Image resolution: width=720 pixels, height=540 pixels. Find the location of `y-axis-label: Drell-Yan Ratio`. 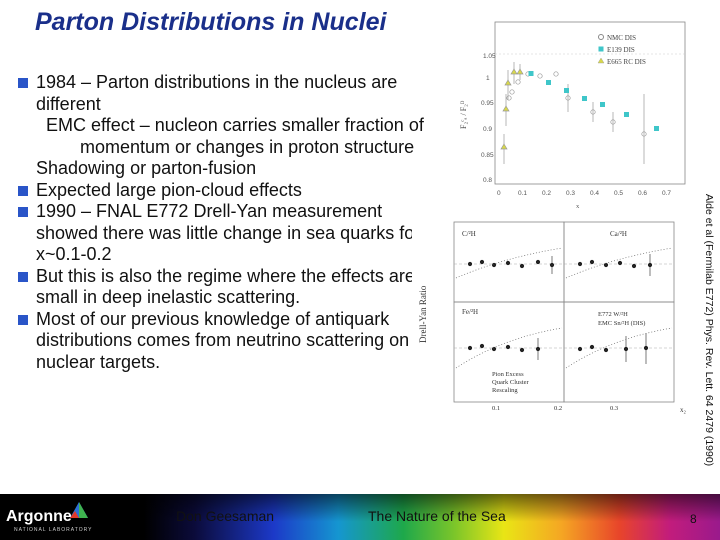

y-axis-label: Drell-Yan Ratio is located at coordinates (423, 314).